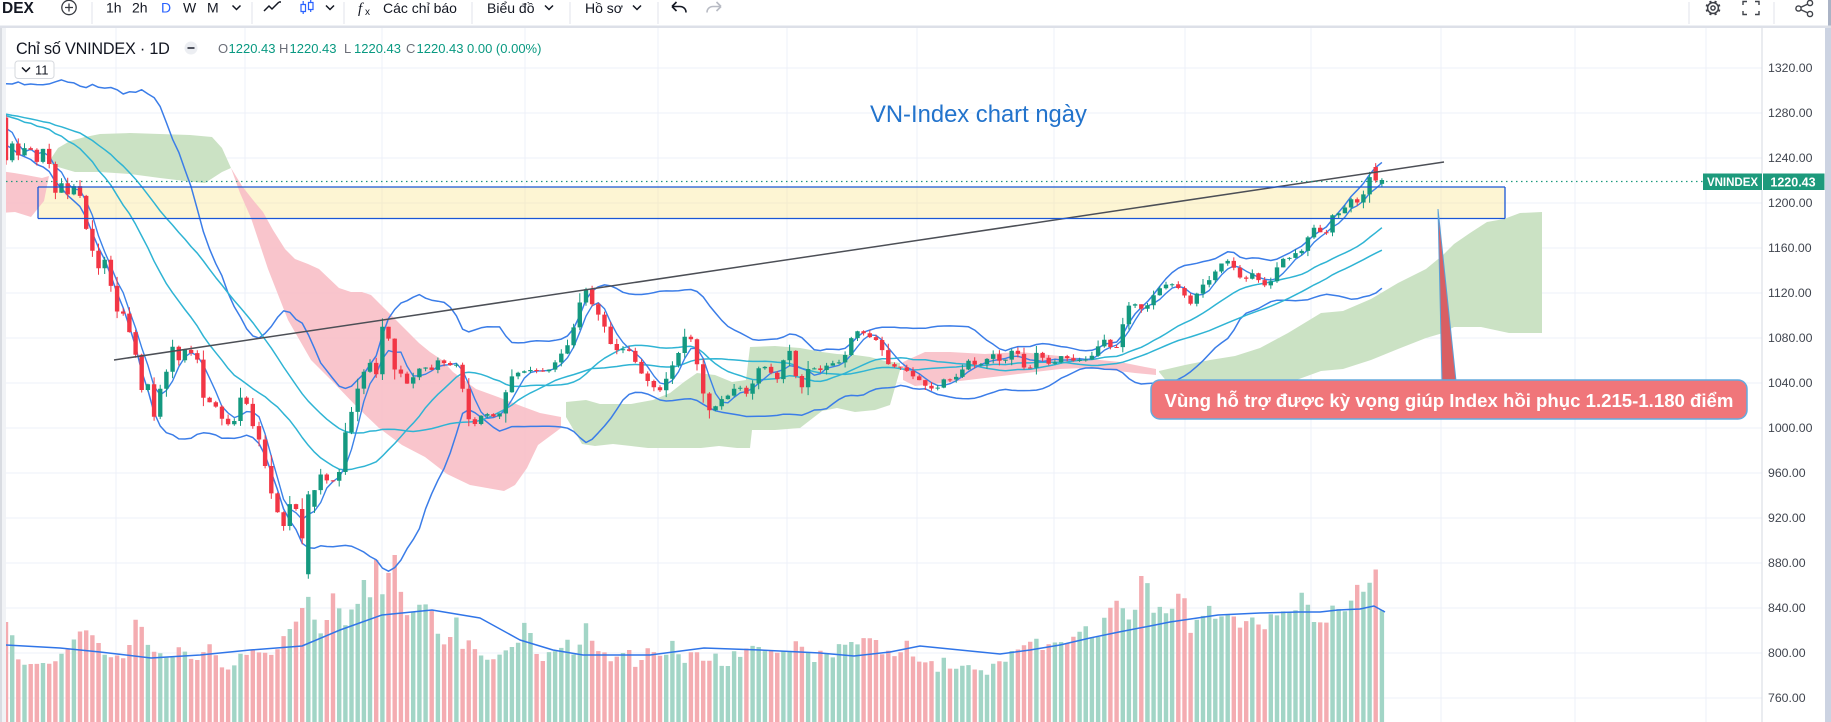  What do you see at coordinates (283, 48) in the screenshot?
I see `svg-text: H` at bounding box center [283, 48].